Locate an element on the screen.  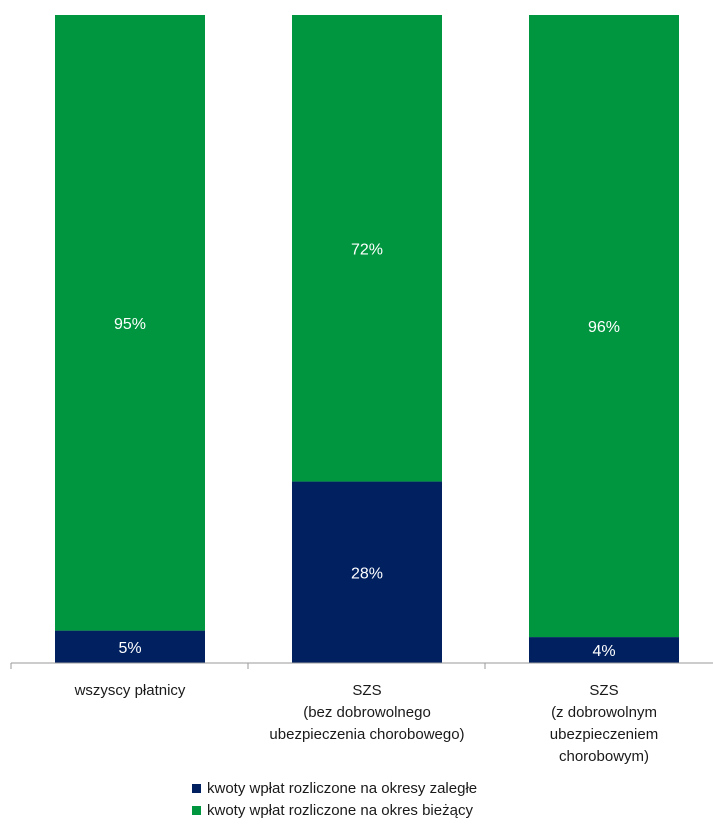
bar-segment-s0-c0 is located at coordinates (130, 646).